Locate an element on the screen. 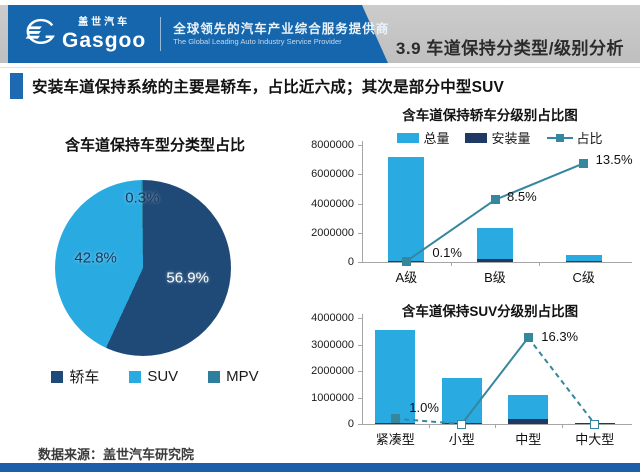  x-category-label: C级 is located at coordinates (583, 277).